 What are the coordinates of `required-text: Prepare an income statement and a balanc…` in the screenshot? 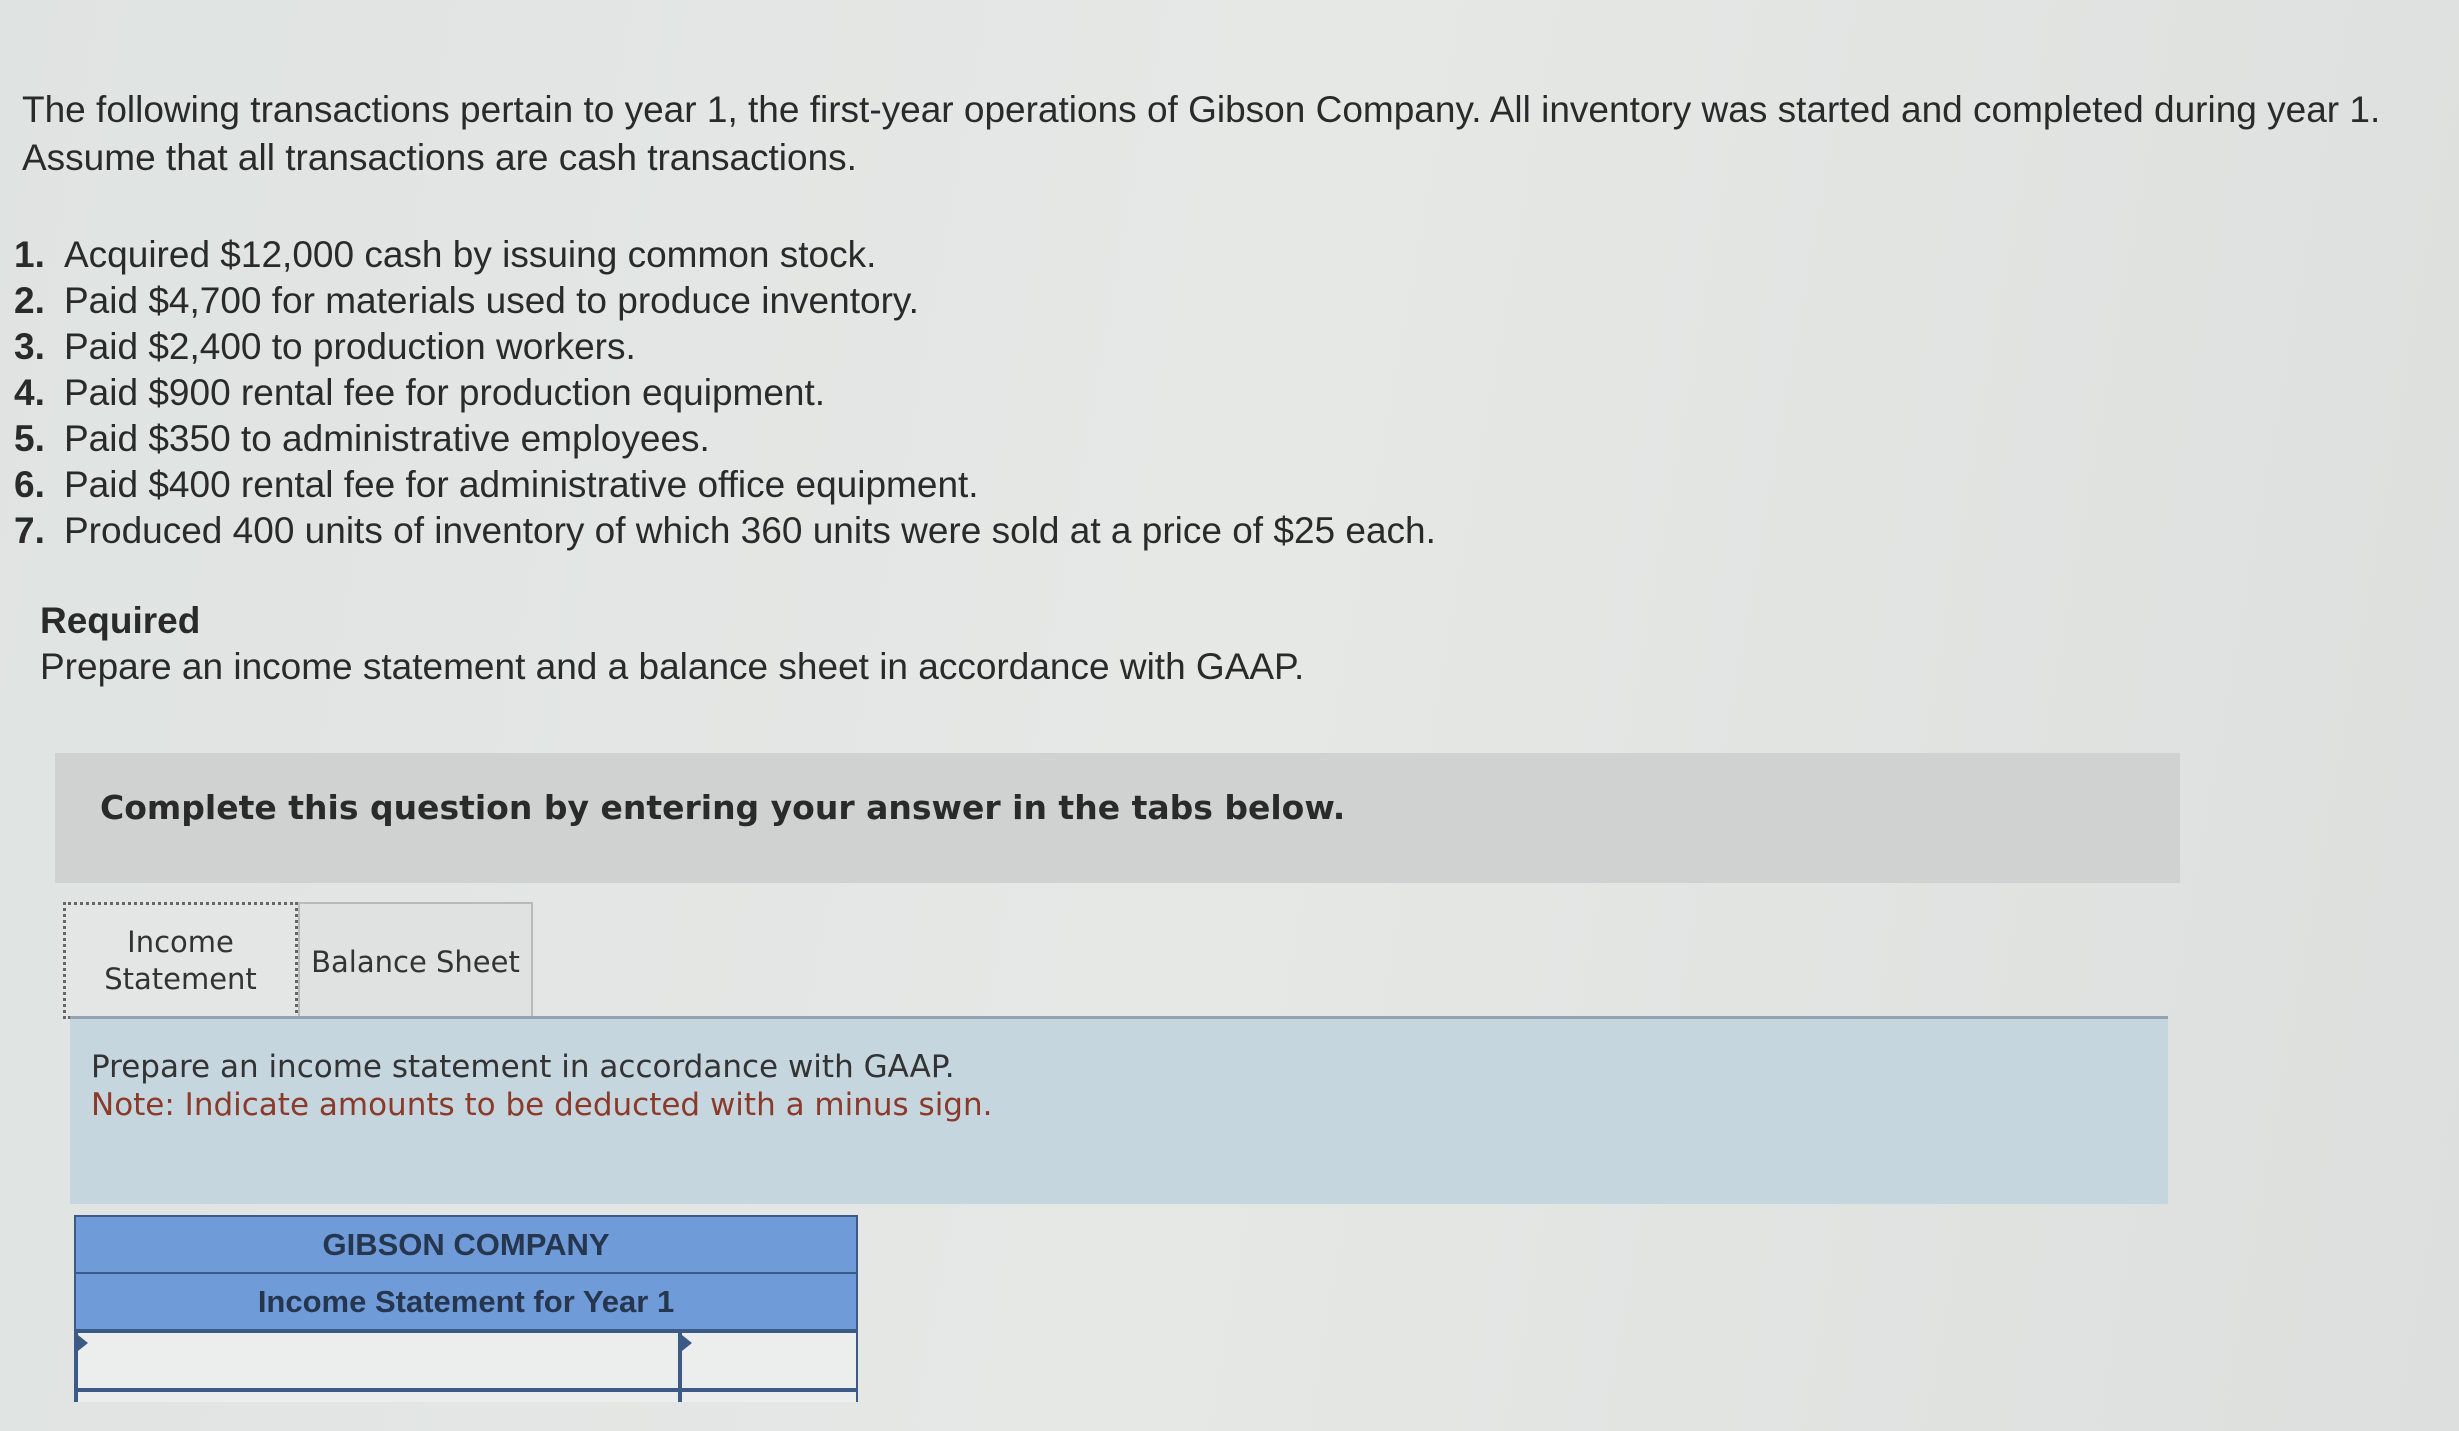 It's located at (672, 666).